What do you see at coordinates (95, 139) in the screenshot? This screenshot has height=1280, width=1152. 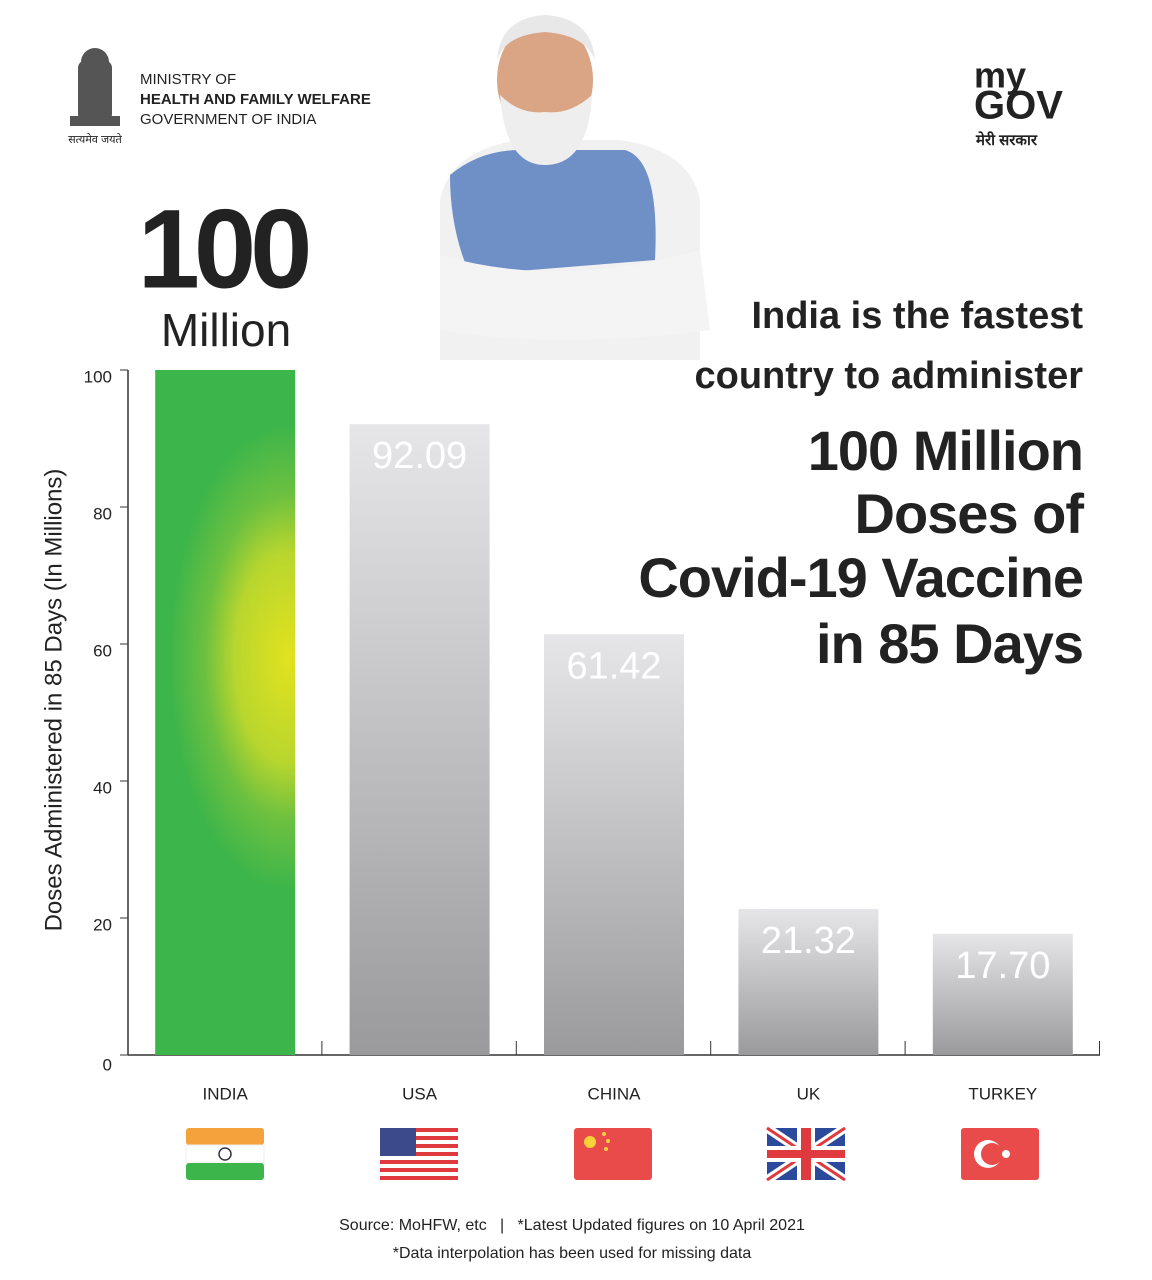 I see `emblem-motto: सत्यमेव जयते` at bounding box center [95, 139].